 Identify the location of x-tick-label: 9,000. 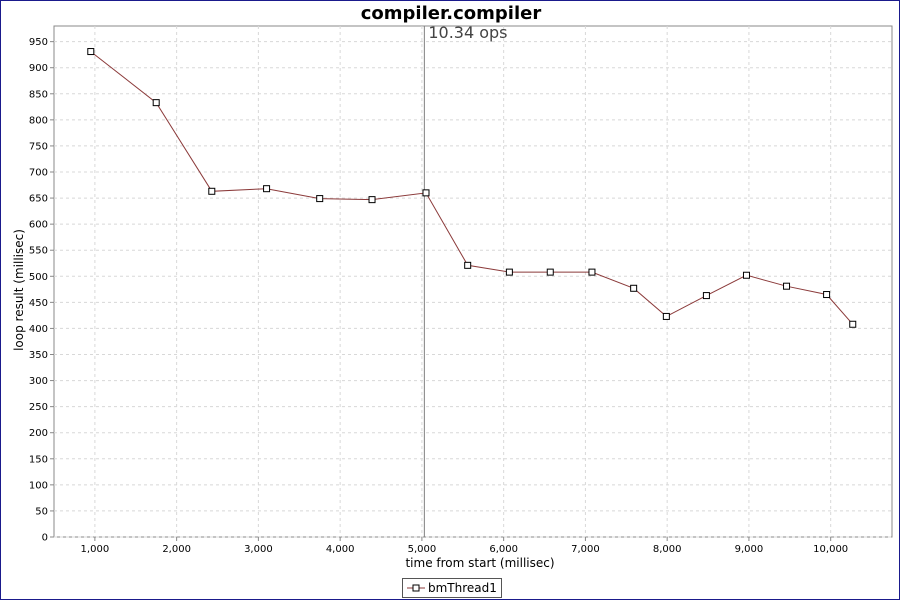
(749, 549).